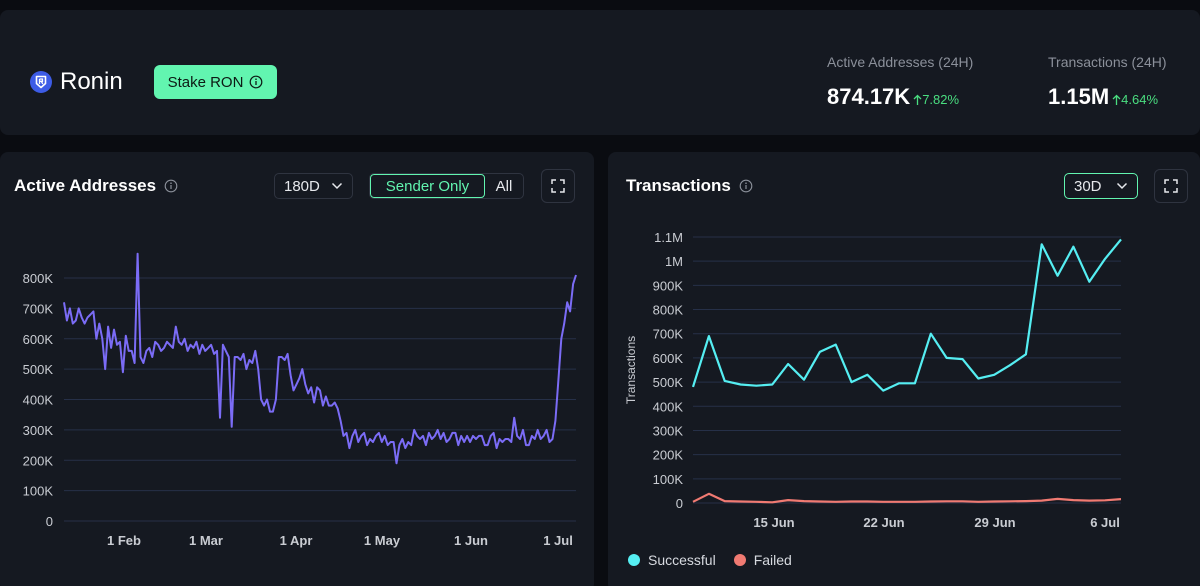 The width and height of the screenshot is (1200, 586). I want to click on stat-label: Transactions (24H), so click(1107, 62).